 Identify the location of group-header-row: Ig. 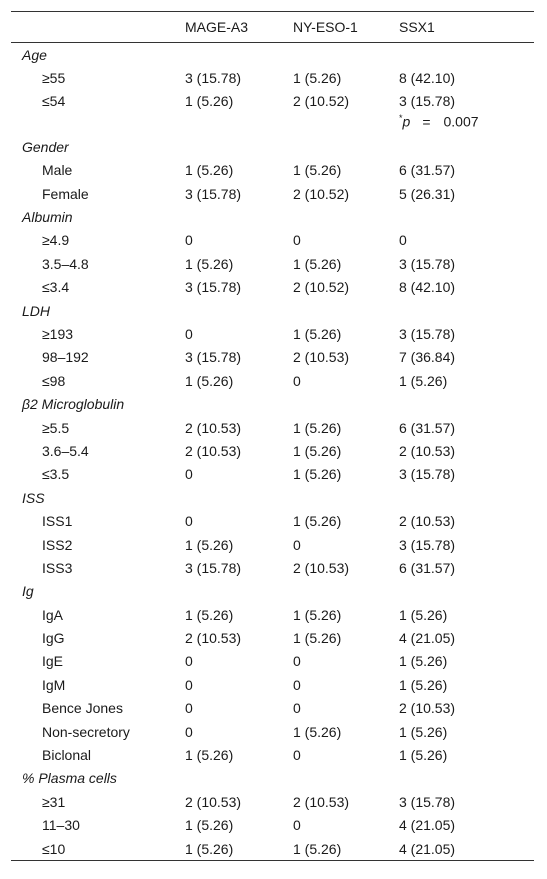
(272, 591).